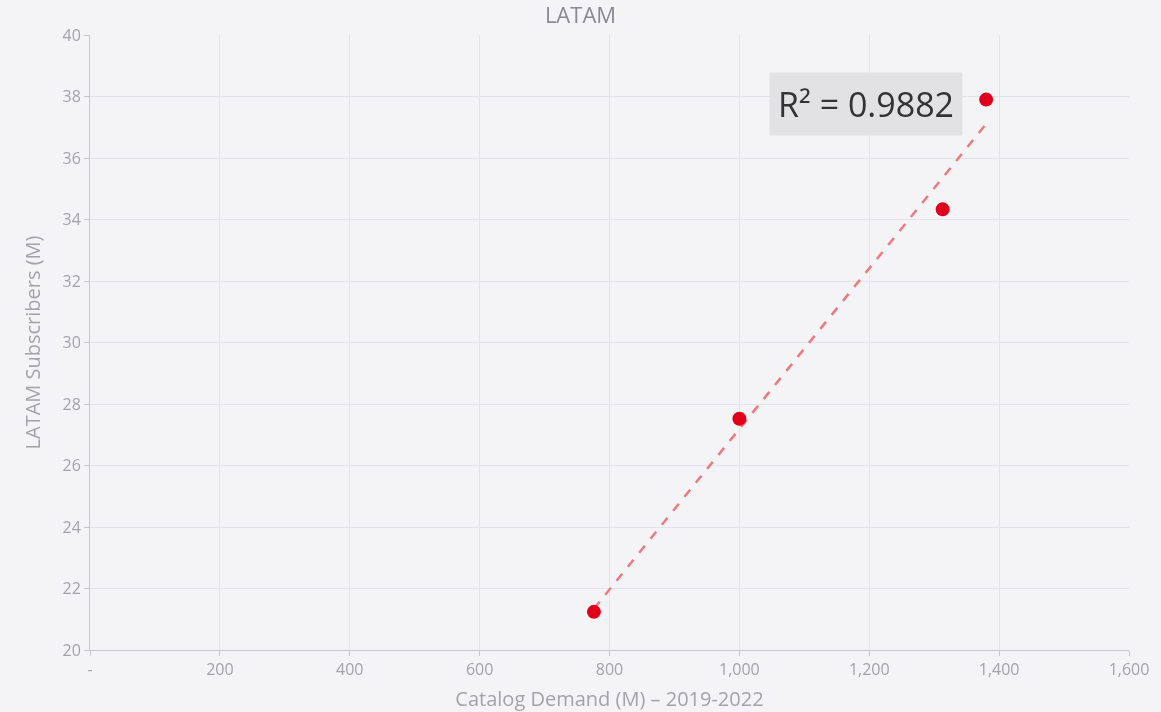  What do you see at coordinates (71, 219) in the screenshot?
I see `y-tick-label: 34` at bounding box center [71, 219].